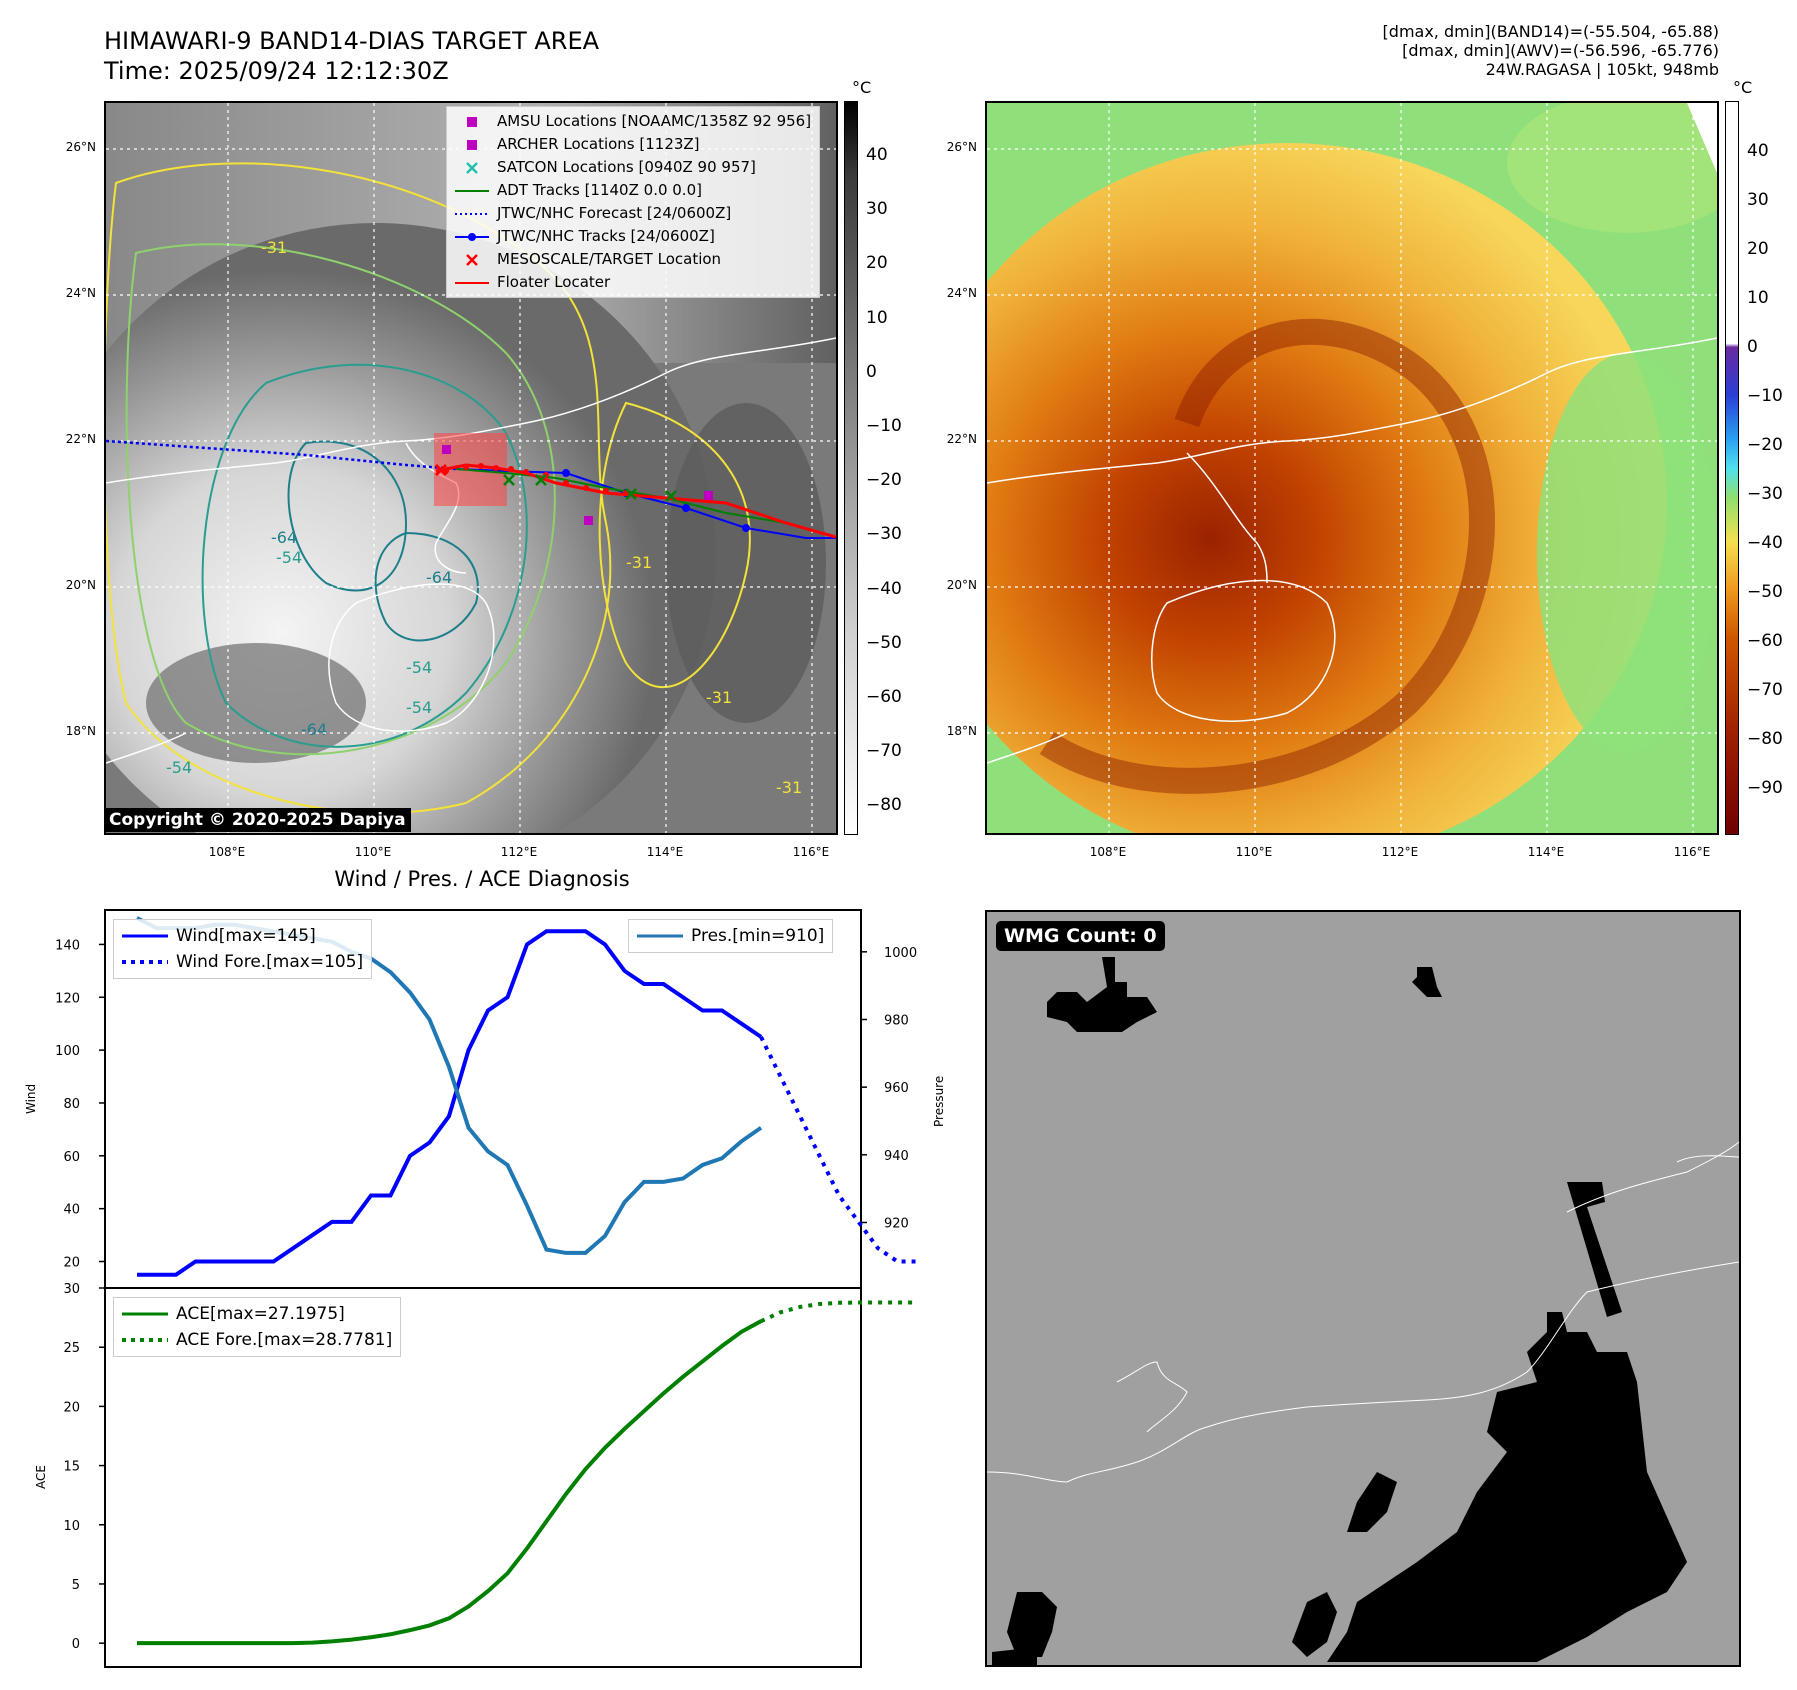 The height and width of the screenshot is (1690, 1797). I want to click on lat-tick-label: 24°N, so click(80, 293).